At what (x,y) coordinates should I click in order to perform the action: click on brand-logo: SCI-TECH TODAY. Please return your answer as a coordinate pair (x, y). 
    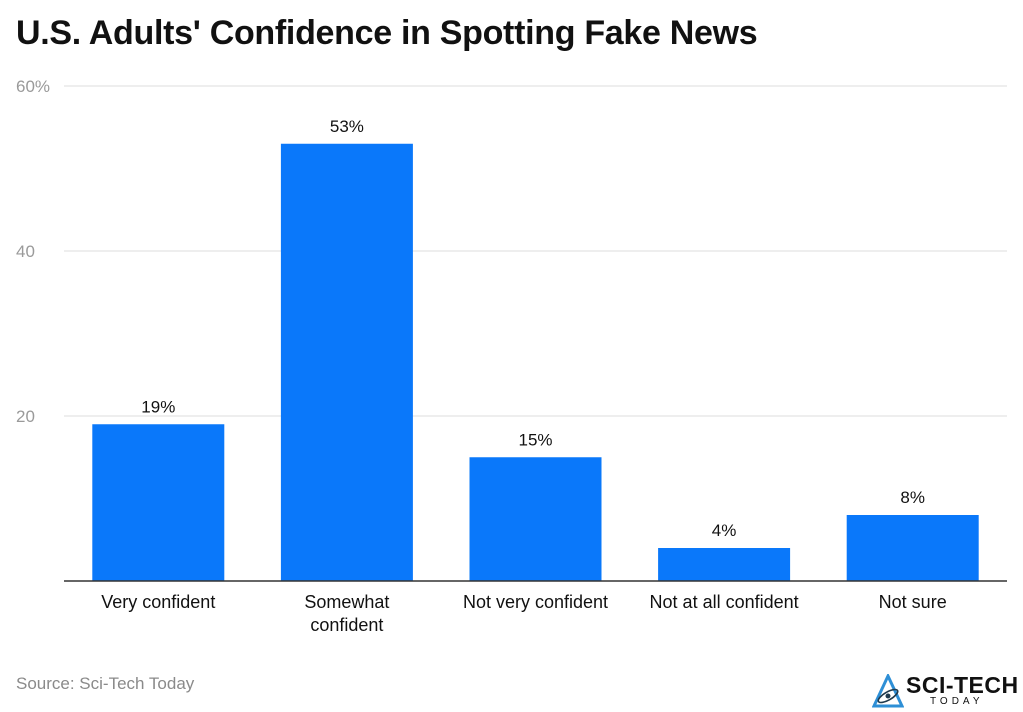
    Looking at the image, I should click on (947, 691).